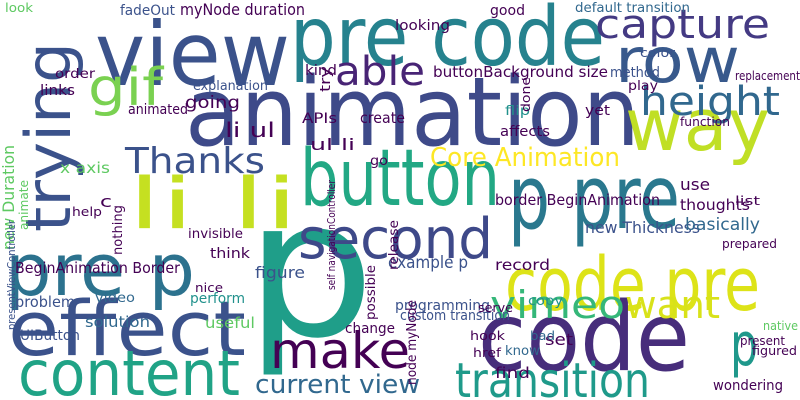 This screenshot has height=400, width=800. Describe the element at coordinates (677, 60) in the screenshot. I see `word: row` at that location.